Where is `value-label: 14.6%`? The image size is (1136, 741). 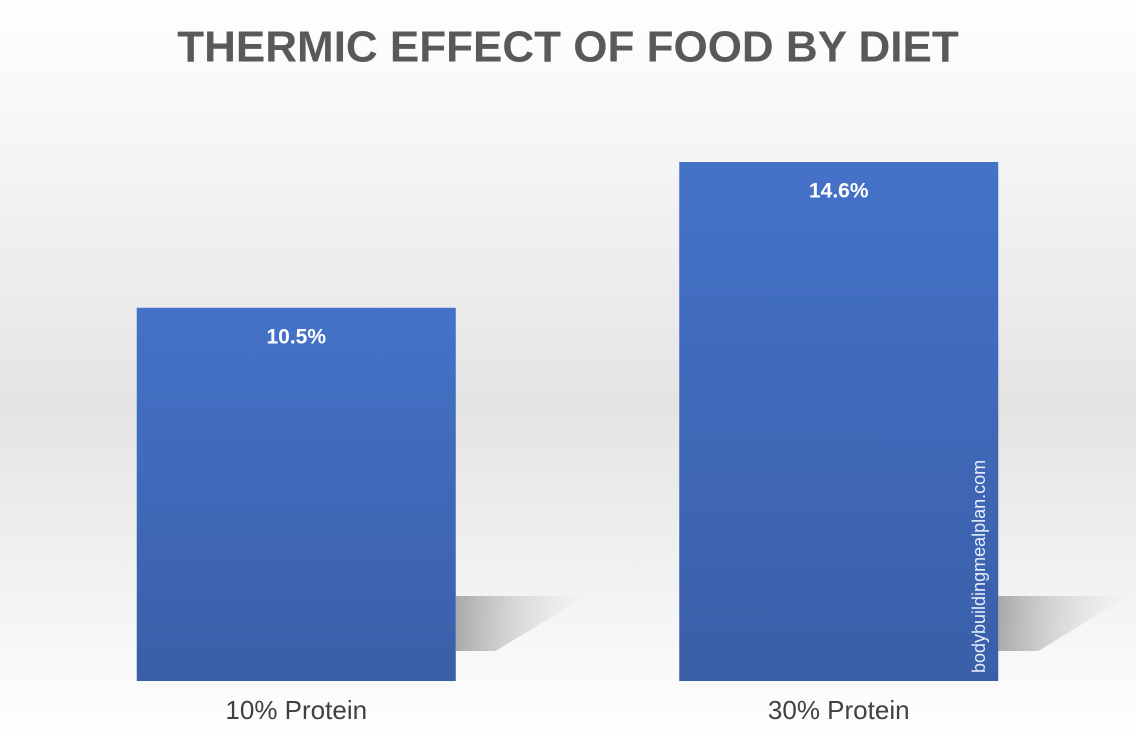 value-label: 14.6% is located at coordinates (839, 191).